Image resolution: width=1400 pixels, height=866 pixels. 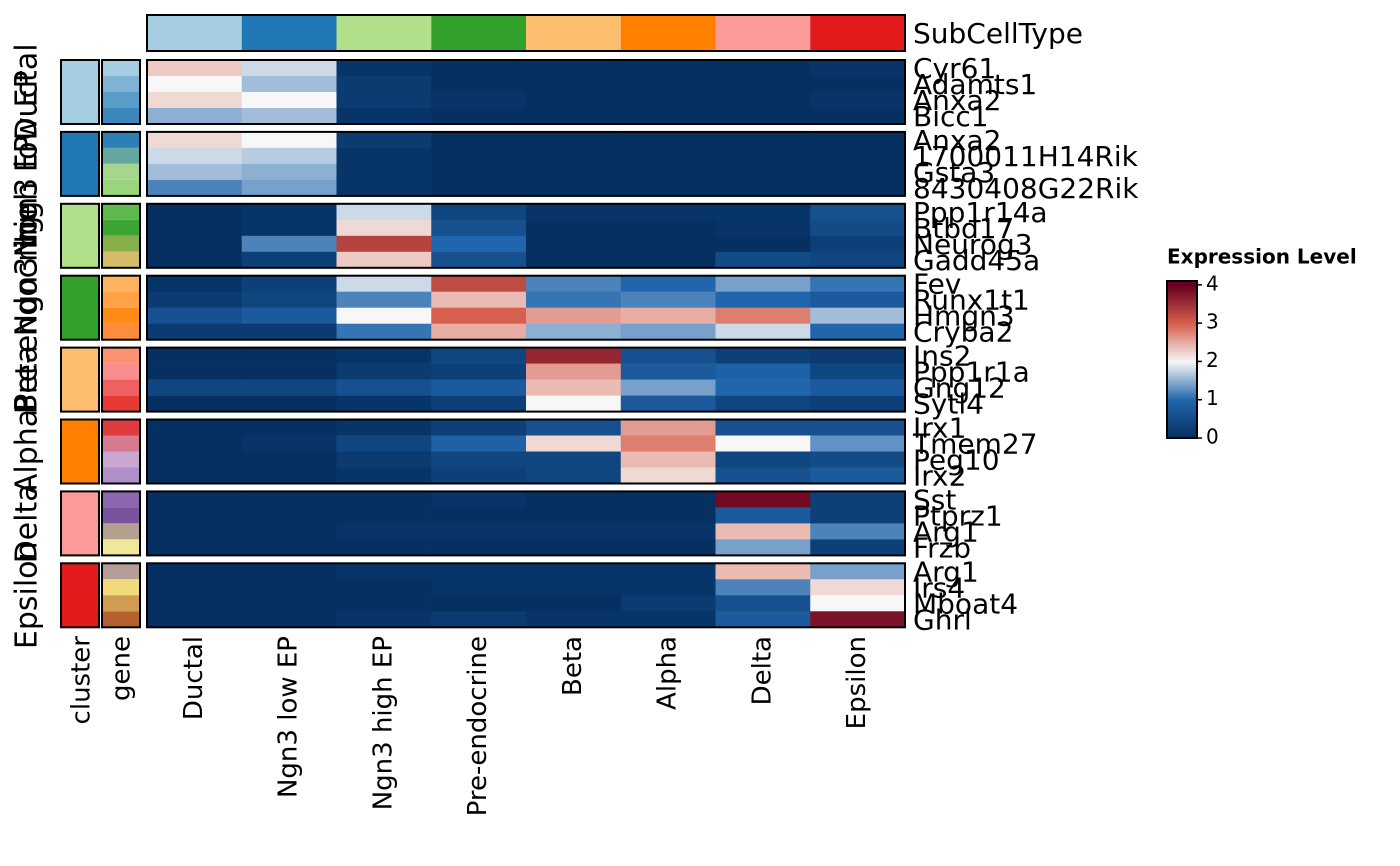 What do you see at coordinates (27, 163) in the screenshot?
I see `row-group-label: Ngn3 low EP` at bounding box center [27, 163].